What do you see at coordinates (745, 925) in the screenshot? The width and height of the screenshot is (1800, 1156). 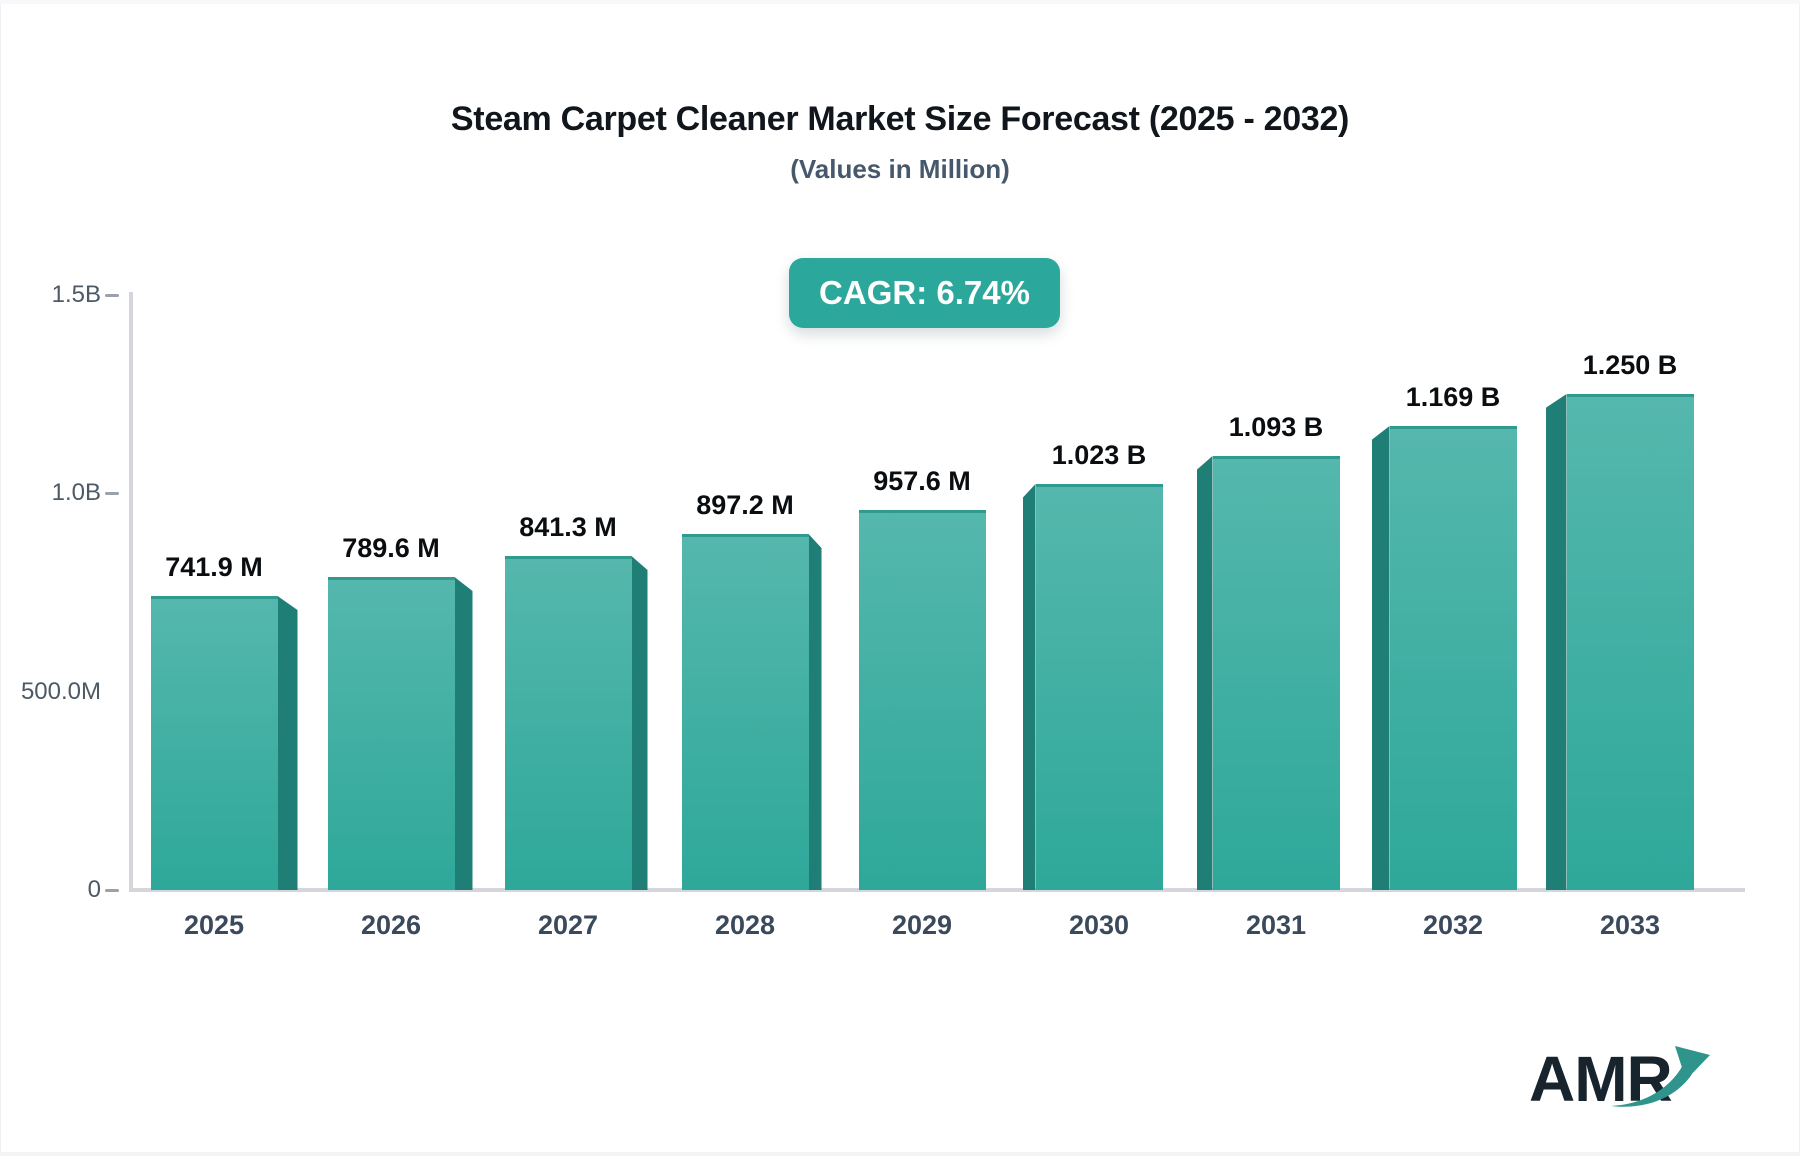 I see `x-axis-label: 2028` at bounding box center [745, 925].